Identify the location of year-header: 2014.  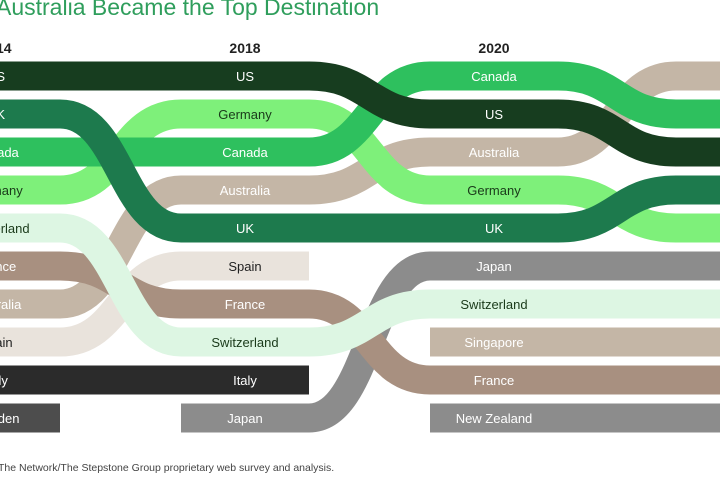
(6, 48).